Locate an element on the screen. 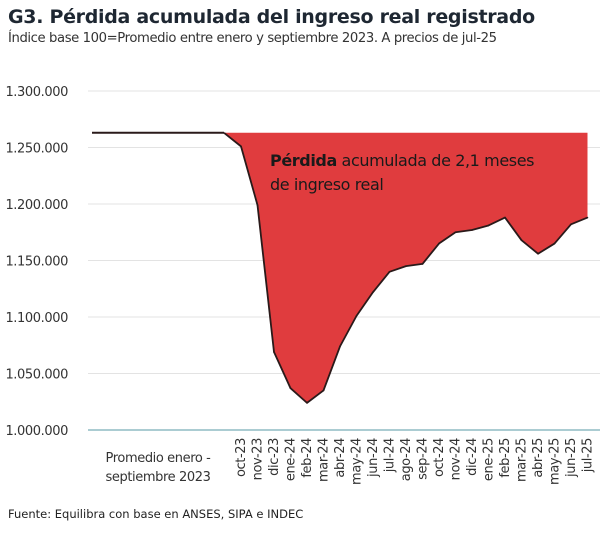 Image resolution: width=605 pixels, height=533 pixels. x-tick-label: jun-25 is located at coordinates (571, 458).